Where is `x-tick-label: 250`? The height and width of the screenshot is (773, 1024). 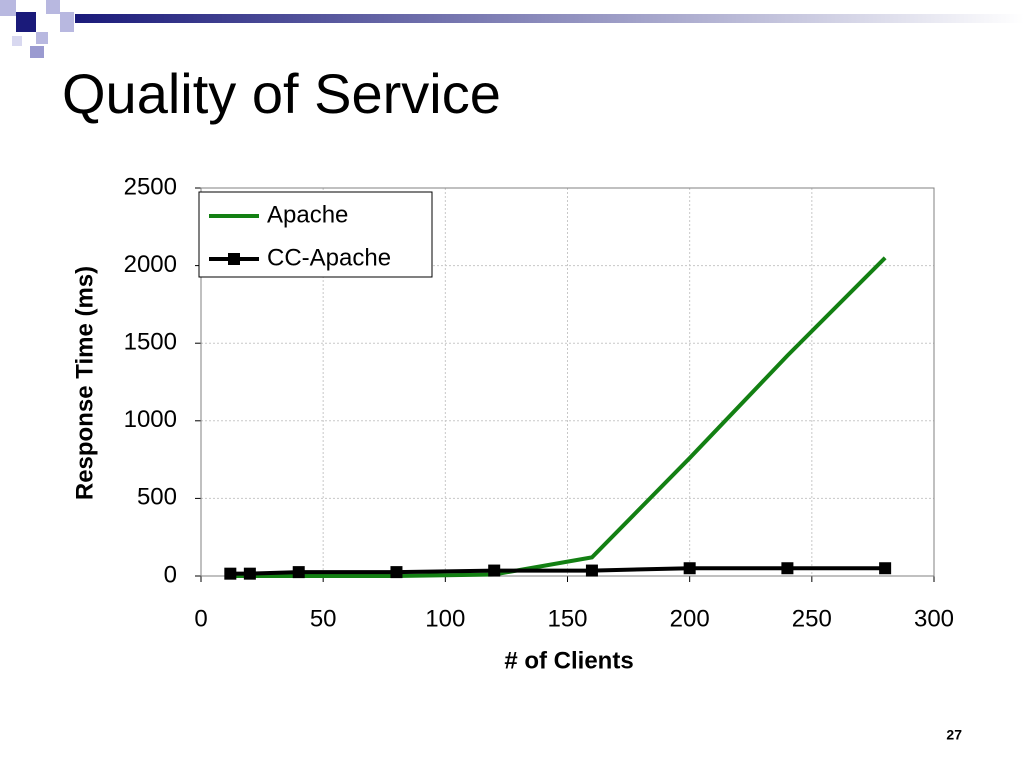 x-tick-label: 250 is located at coordinates (812, 618).